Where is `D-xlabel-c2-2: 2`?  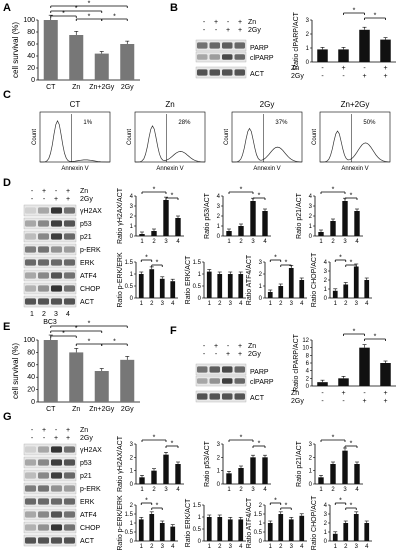
D-xlabel-c2-2: 2 is located at coordinates (241, 242).